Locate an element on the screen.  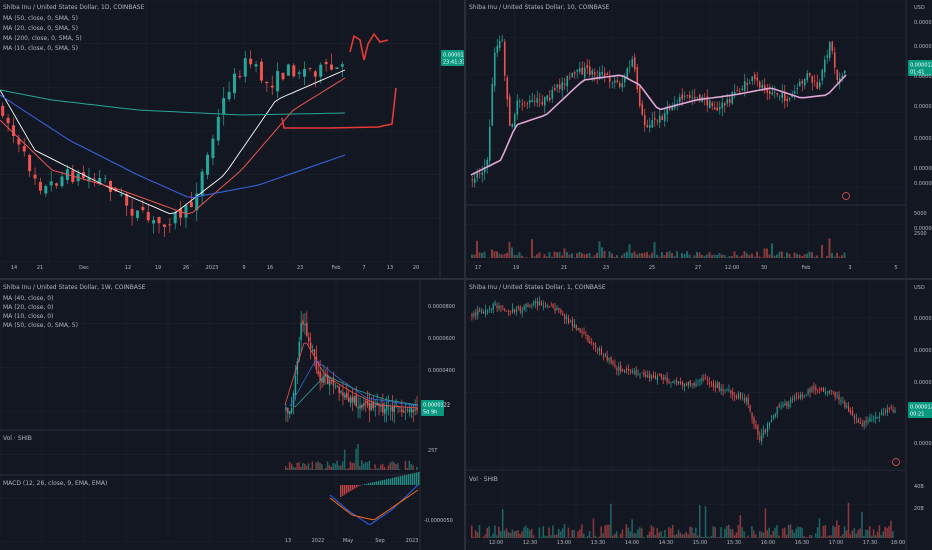
time-axis-label: 16 is located at coordinates (270, 268).